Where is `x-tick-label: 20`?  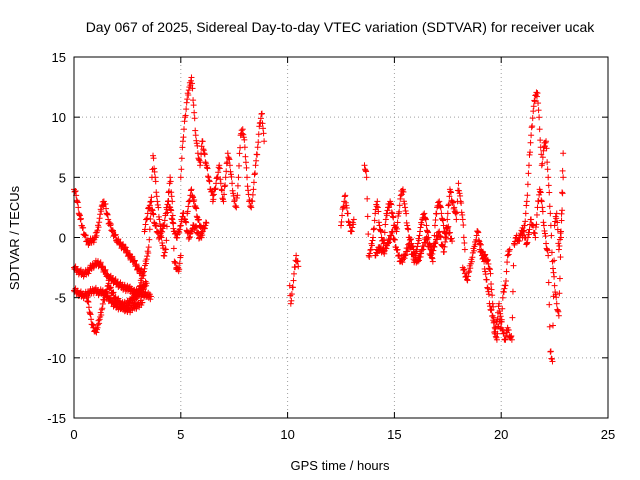
x-tick-label: 20 is located at coordinates (501, 434).